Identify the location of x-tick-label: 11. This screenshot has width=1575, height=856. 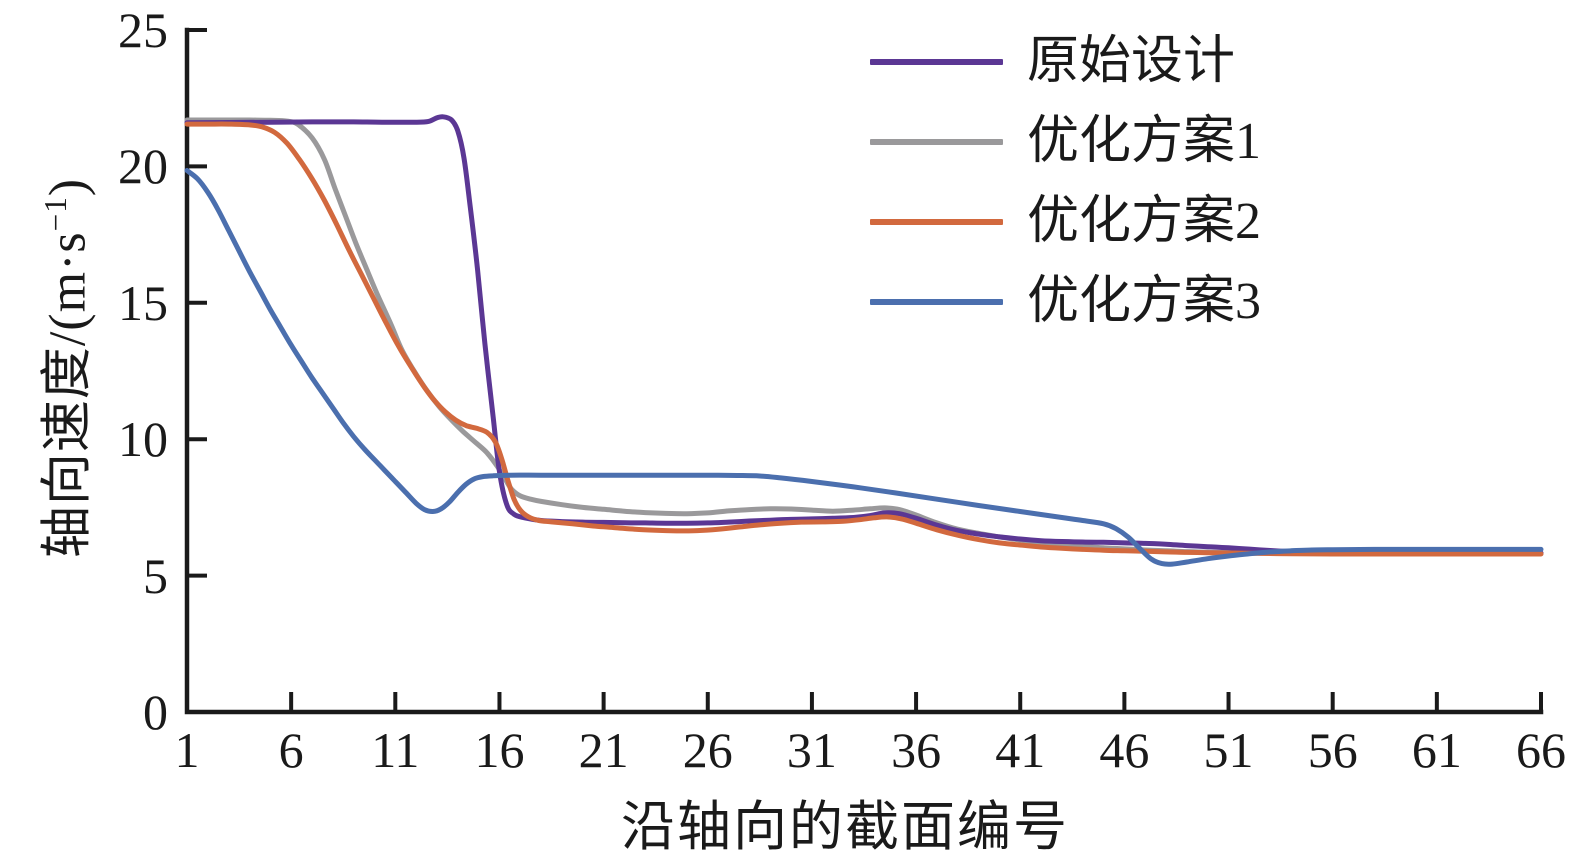
(395, 750).